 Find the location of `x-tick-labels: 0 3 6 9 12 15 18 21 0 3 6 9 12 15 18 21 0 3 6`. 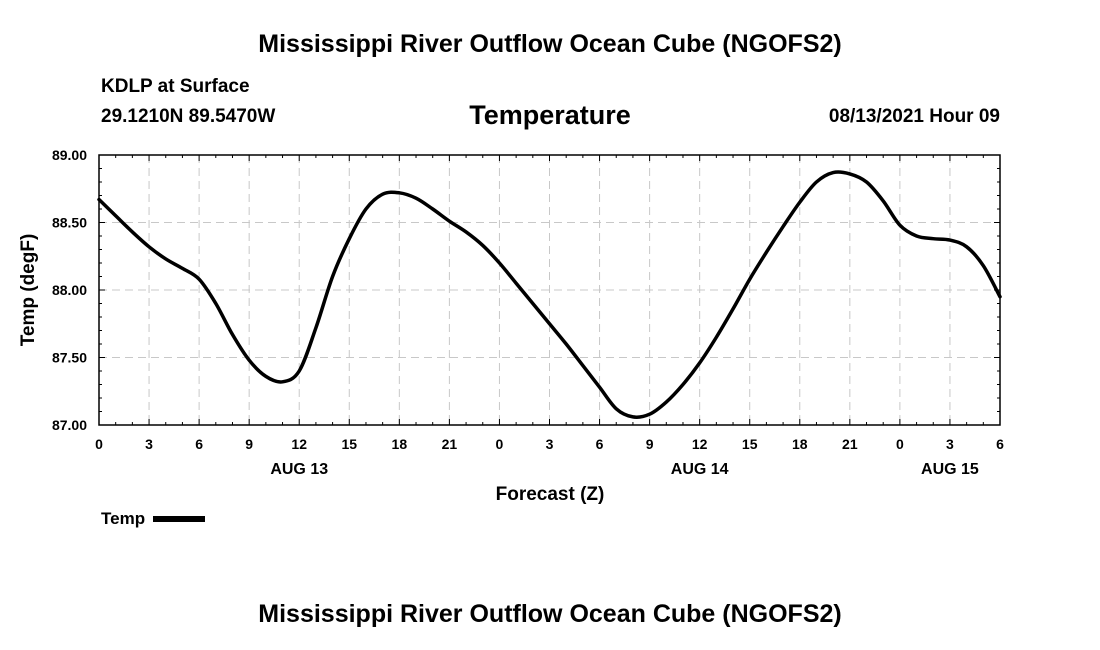

x-tick-labels: 0 3 6 9 12 15 18 21 0 3 6 9 12 15 18 21 0 3 6 is located at coordinates (549, 444).